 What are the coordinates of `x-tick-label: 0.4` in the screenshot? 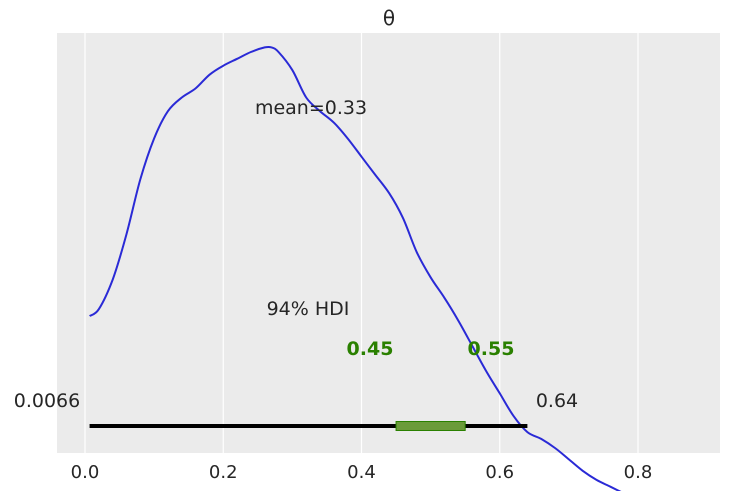 It's located at (361, 472).